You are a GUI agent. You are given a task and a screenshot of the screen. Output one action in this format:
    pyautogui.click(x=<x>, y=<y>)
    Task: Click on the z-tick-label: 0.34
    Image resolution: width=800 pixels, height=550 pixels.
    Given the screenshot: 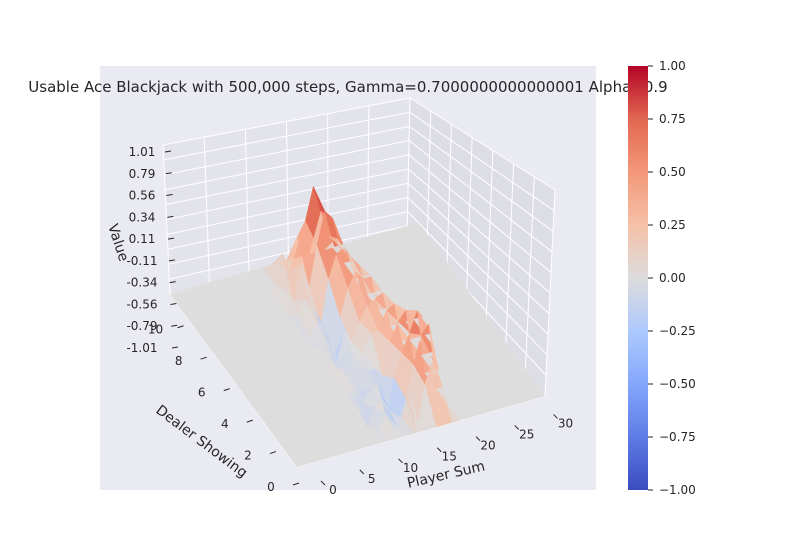 What is the action you would take?
    pyautogui.click(x=142, y=217)
    